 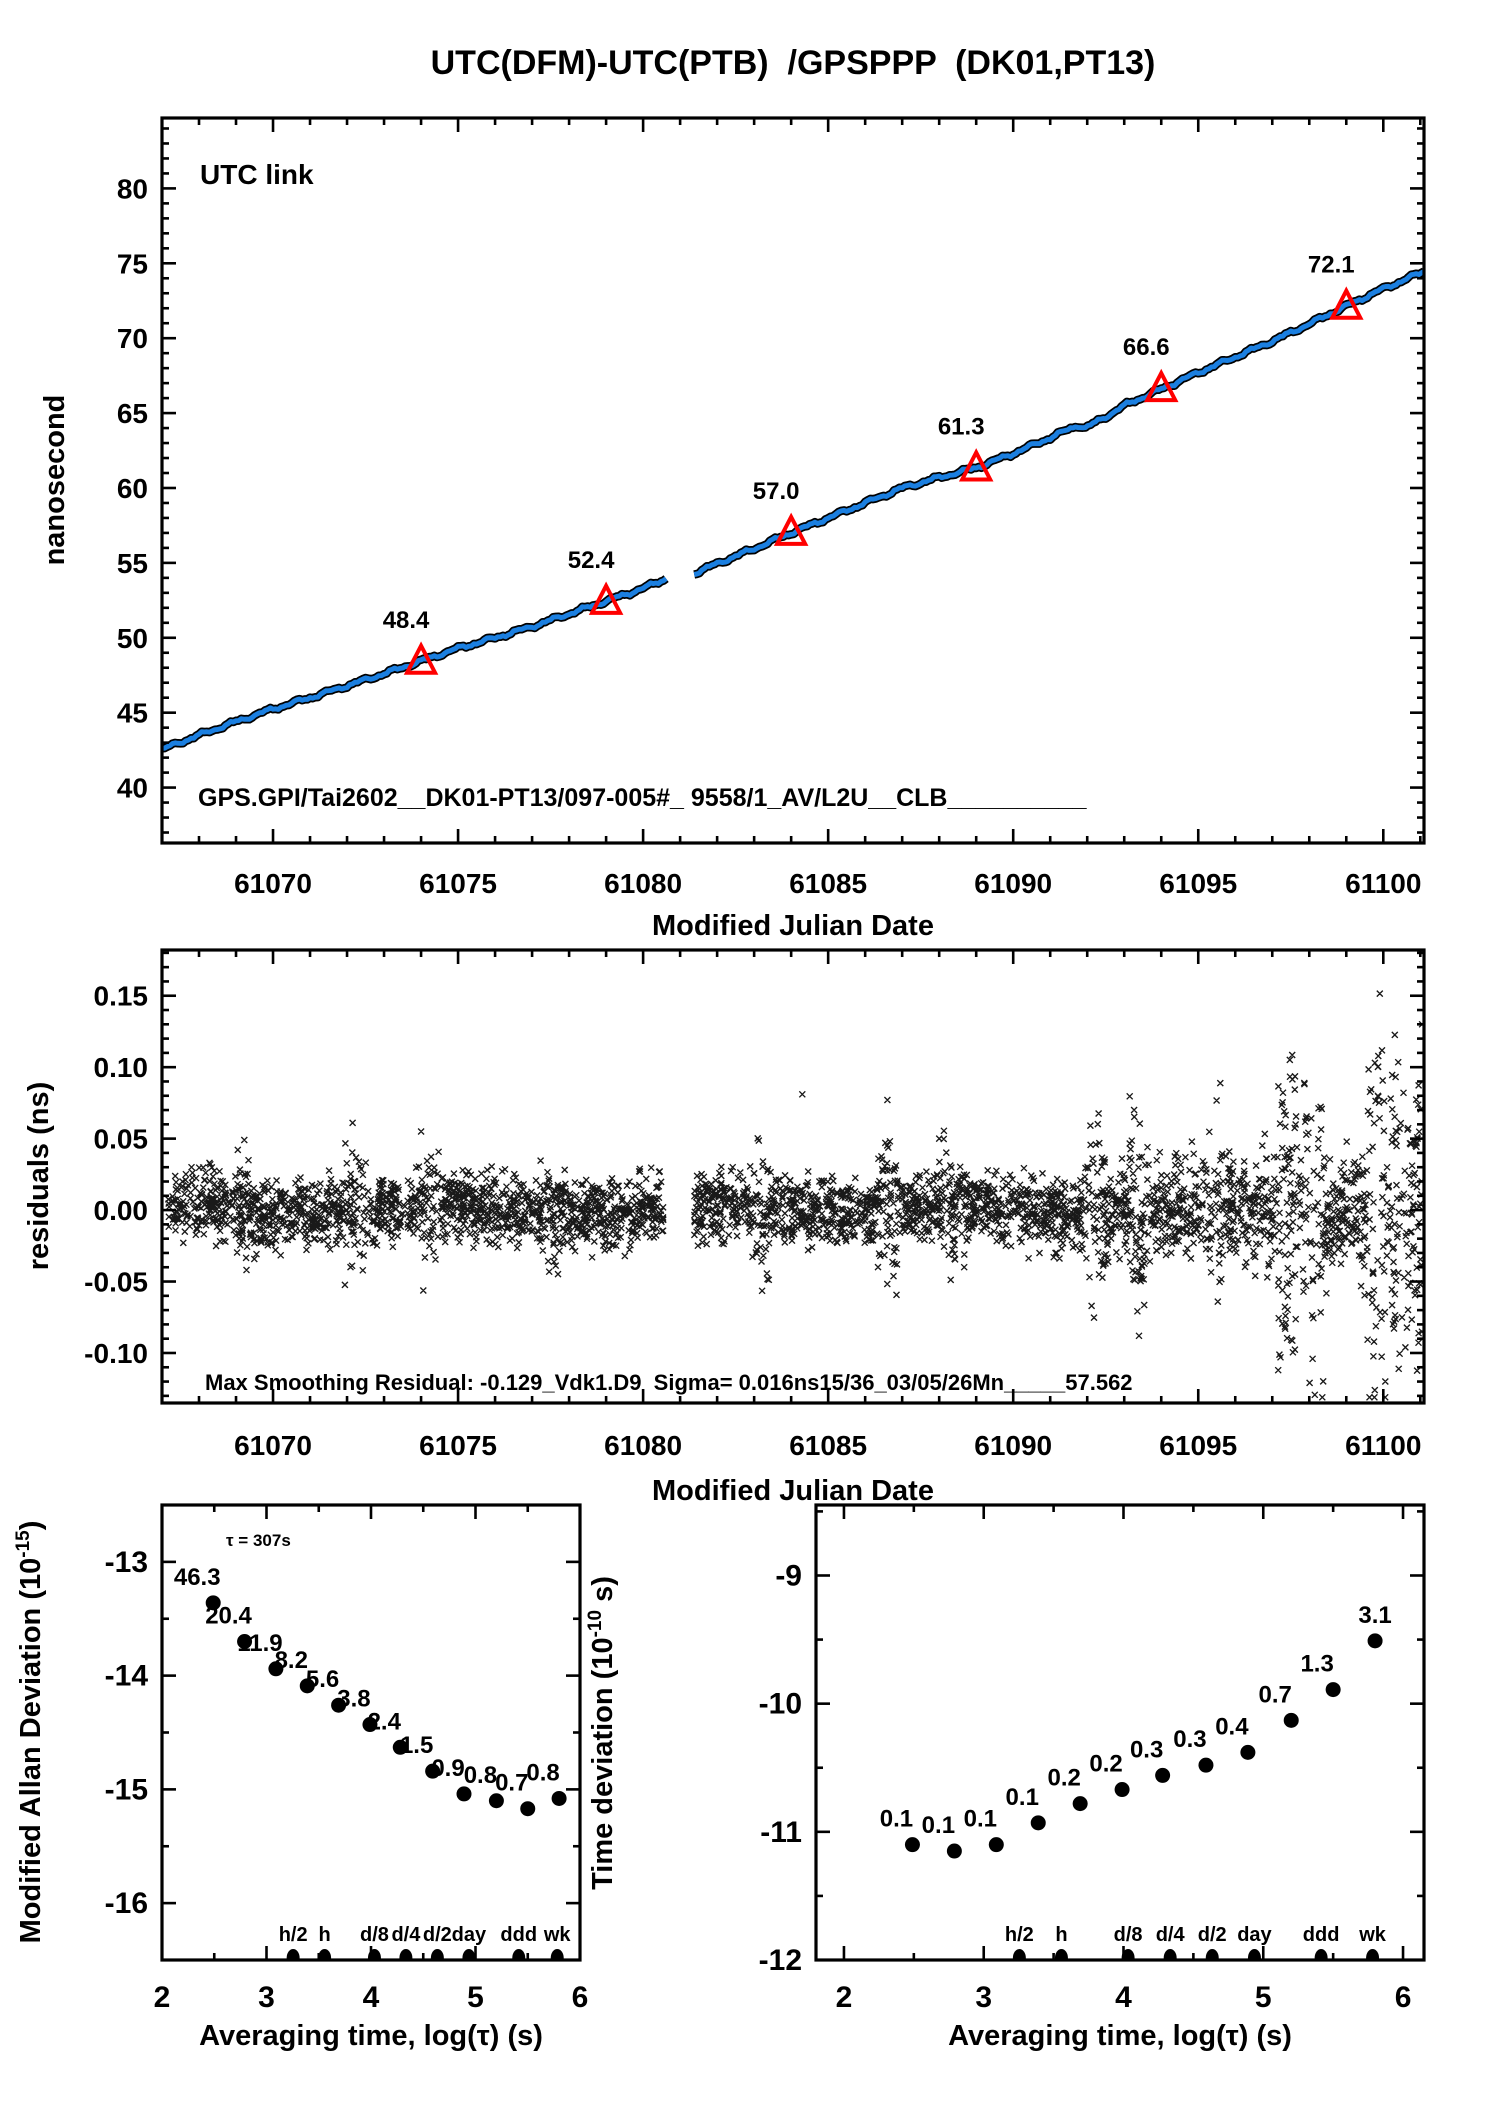 I want to click on y-tick-label: -14, so click(x=127, y=1676).